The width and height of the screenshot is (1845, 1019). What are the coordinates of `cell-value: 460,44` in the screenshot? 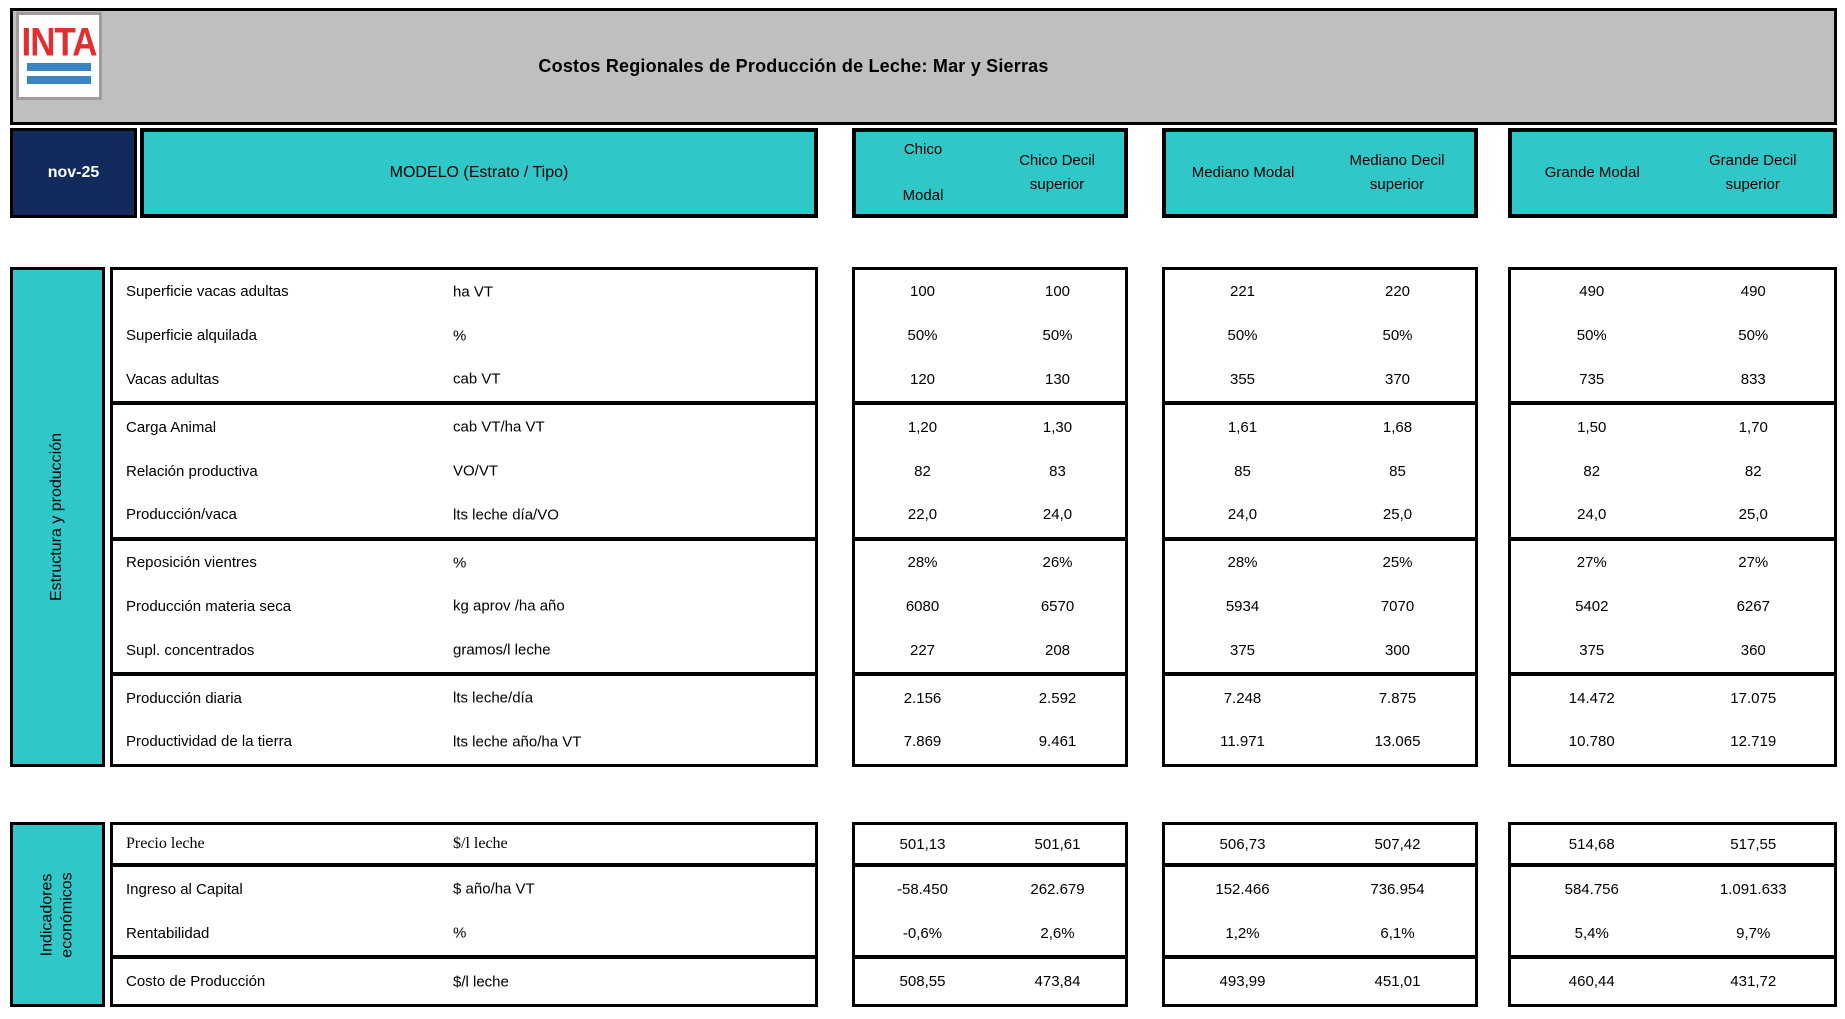 It's located at (1591, 981).